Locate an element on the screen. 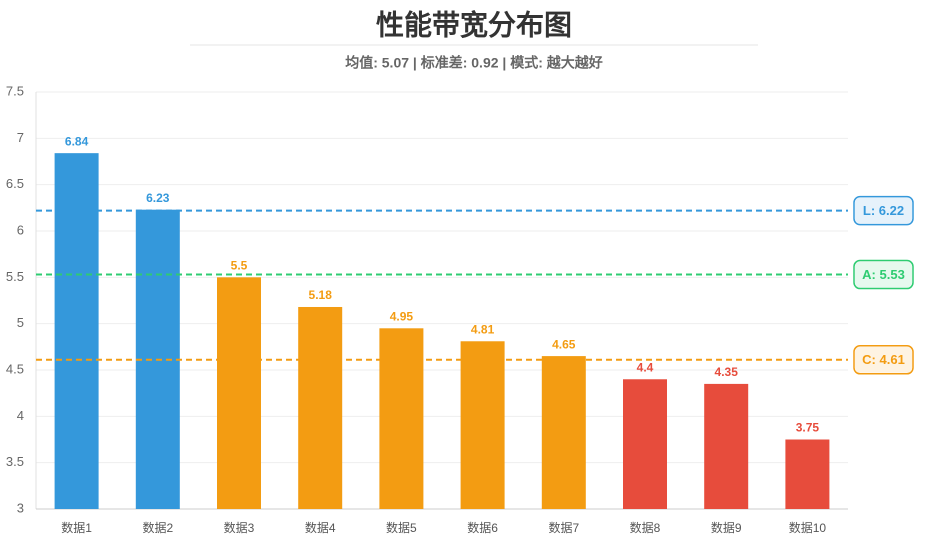 The image size is (948, 555). x-tick-label: 数据3 is located at coordinates (239, 527).